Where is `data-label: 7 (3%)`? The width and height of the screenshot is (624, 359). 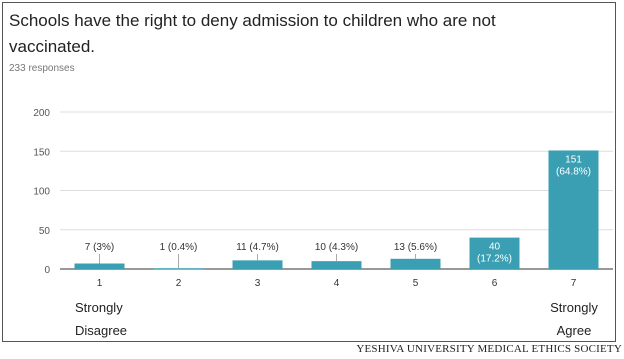
data-label: 7 (3%) is located at coordinates (99, 247).